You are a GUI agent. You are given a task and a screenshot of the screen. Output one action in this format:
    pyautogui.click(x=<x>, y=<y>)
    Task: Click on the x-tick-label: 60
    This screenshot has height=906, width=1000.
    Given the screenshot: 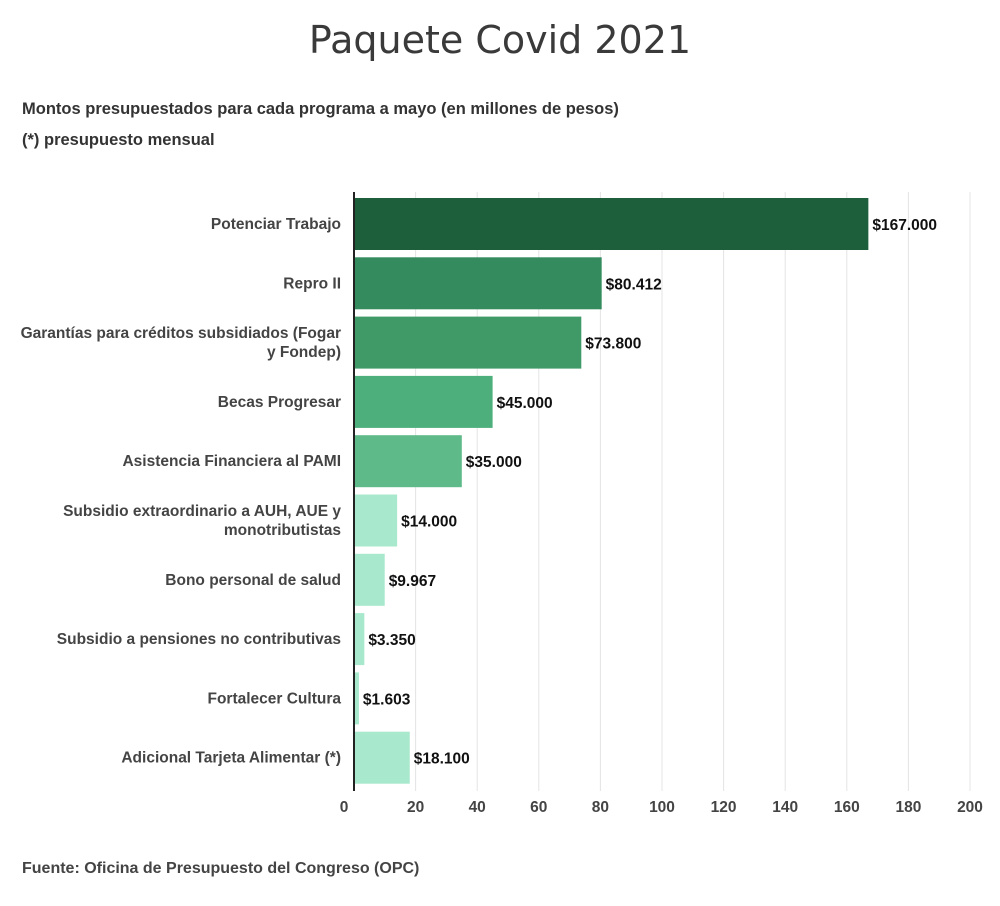 What is the action you would take?
    pyautogui.click(x=538, y=807)
    